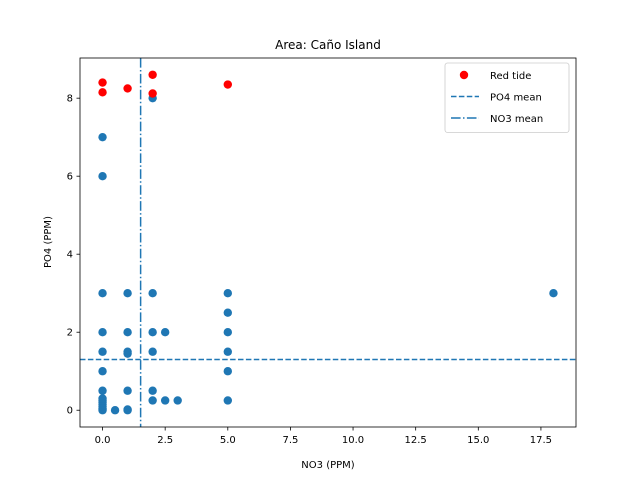 This screenshot has width=640, height=480. What do you see at coordinates (70, 333) in the screenshot?
I see `y-tick-label-1: 2` at bounding box center [70, 333].